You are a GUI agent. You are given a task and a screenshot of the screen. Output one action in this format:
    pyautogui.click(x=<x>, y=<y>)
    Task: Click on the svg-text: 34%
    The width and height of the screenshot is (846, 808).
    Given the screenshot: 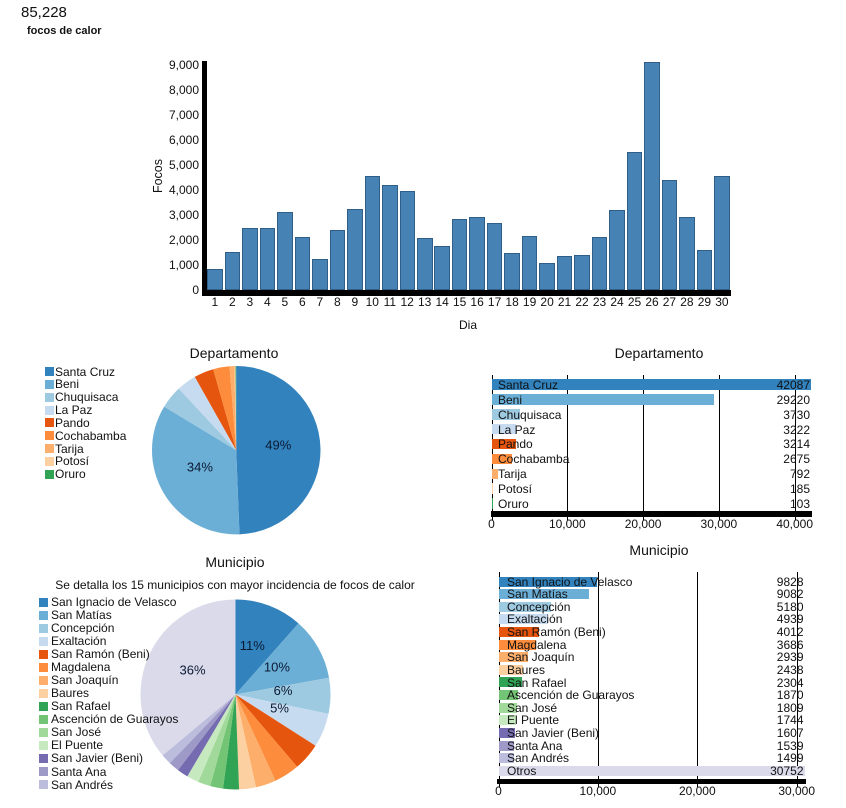 What is the action you would take?
    pyautogui.click(x=200, y=467)
    